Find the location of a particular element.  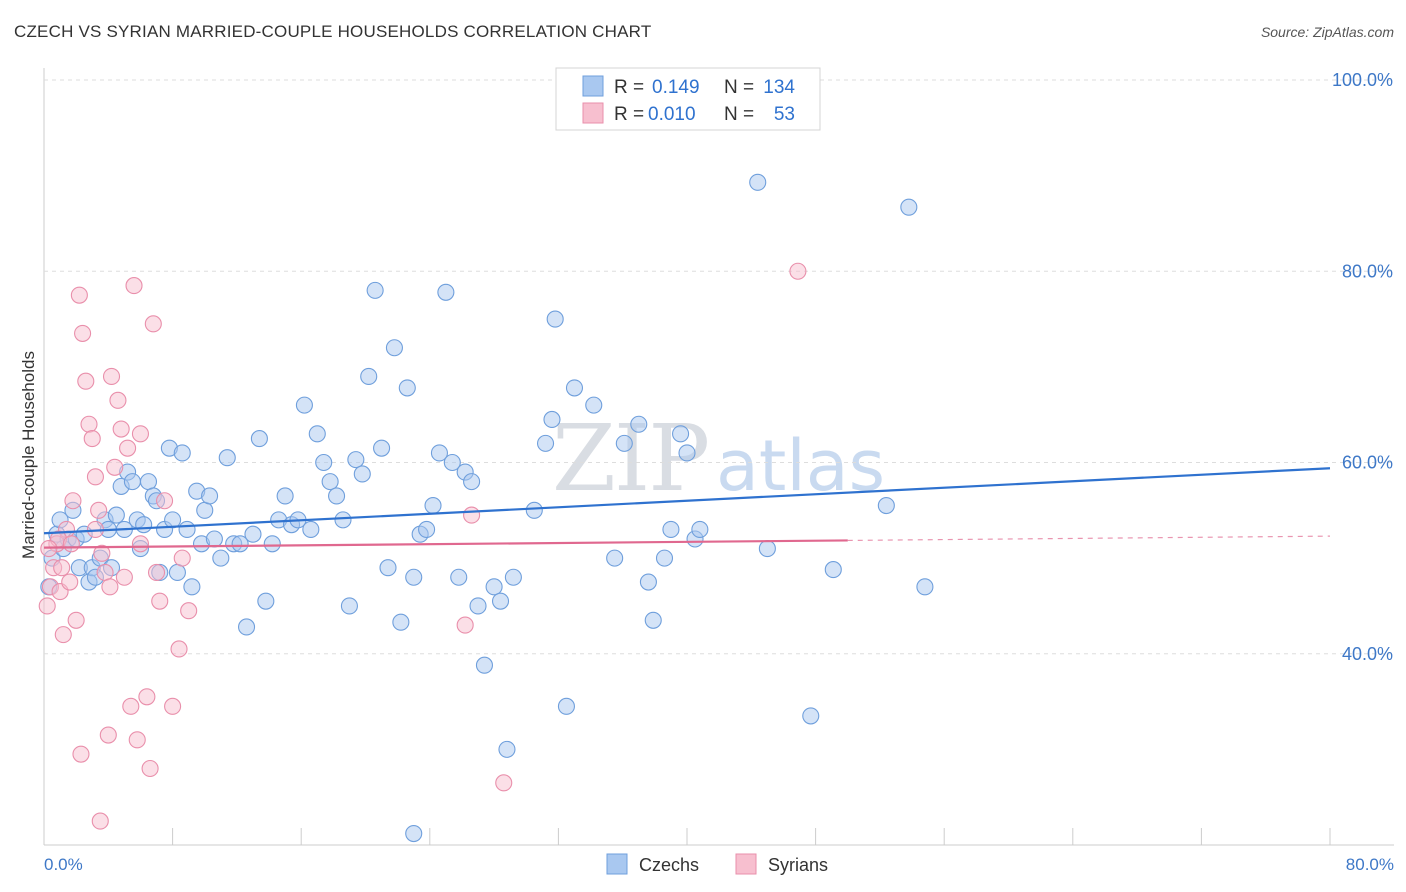

y-tick-label-1: 60.0% is located at coordinates (1367, 463).